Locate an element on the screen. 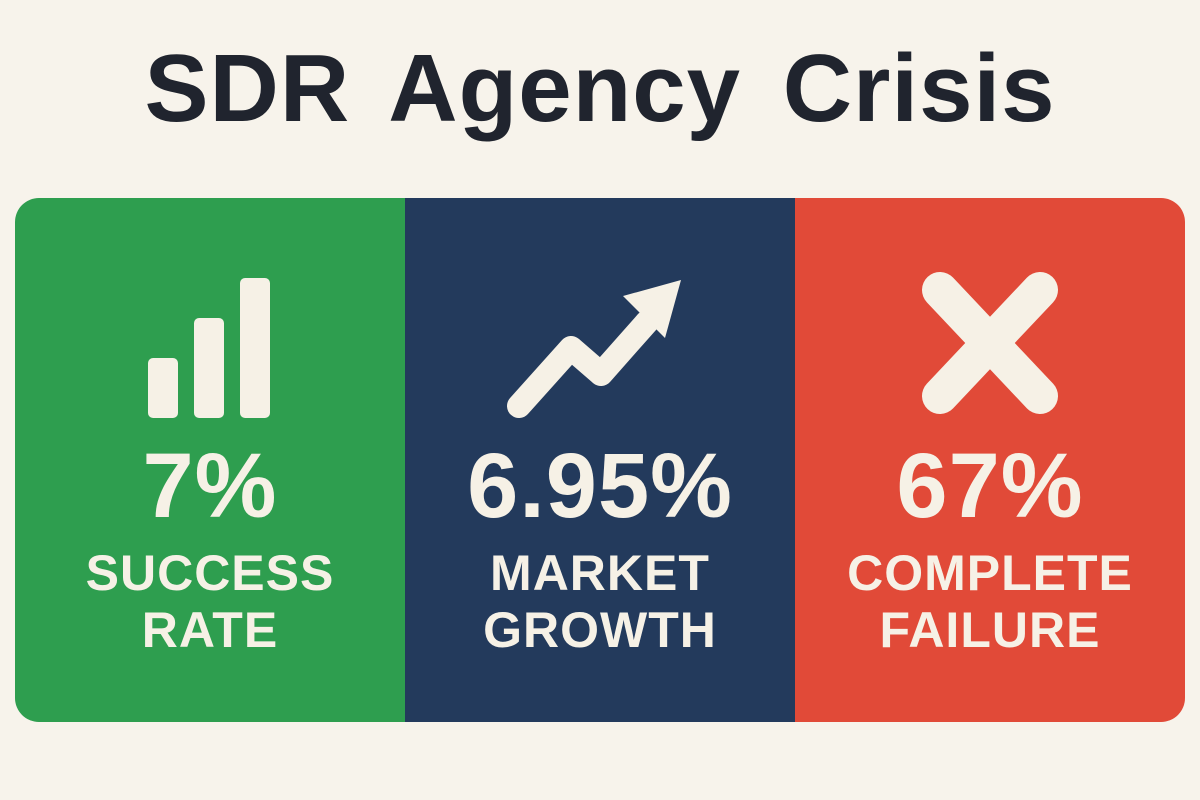  bar-chart-icon is located at coordinates (210, 338).